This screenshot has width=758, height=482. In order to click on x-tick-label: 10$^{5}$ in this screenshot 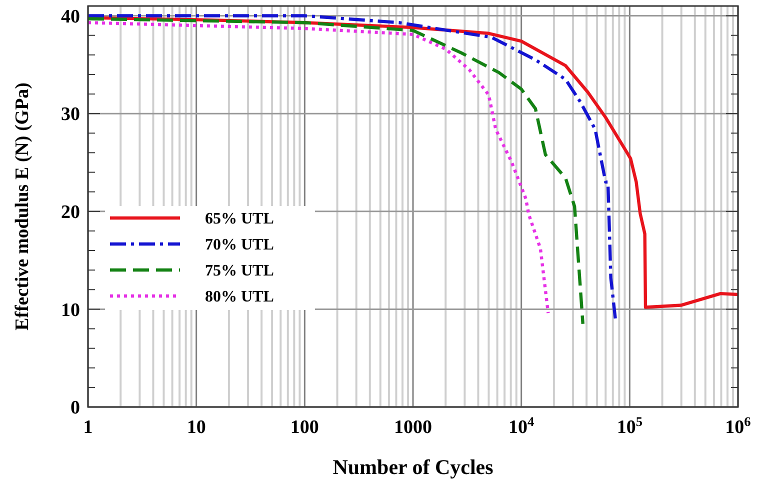, I will do `click(629, 426)`.